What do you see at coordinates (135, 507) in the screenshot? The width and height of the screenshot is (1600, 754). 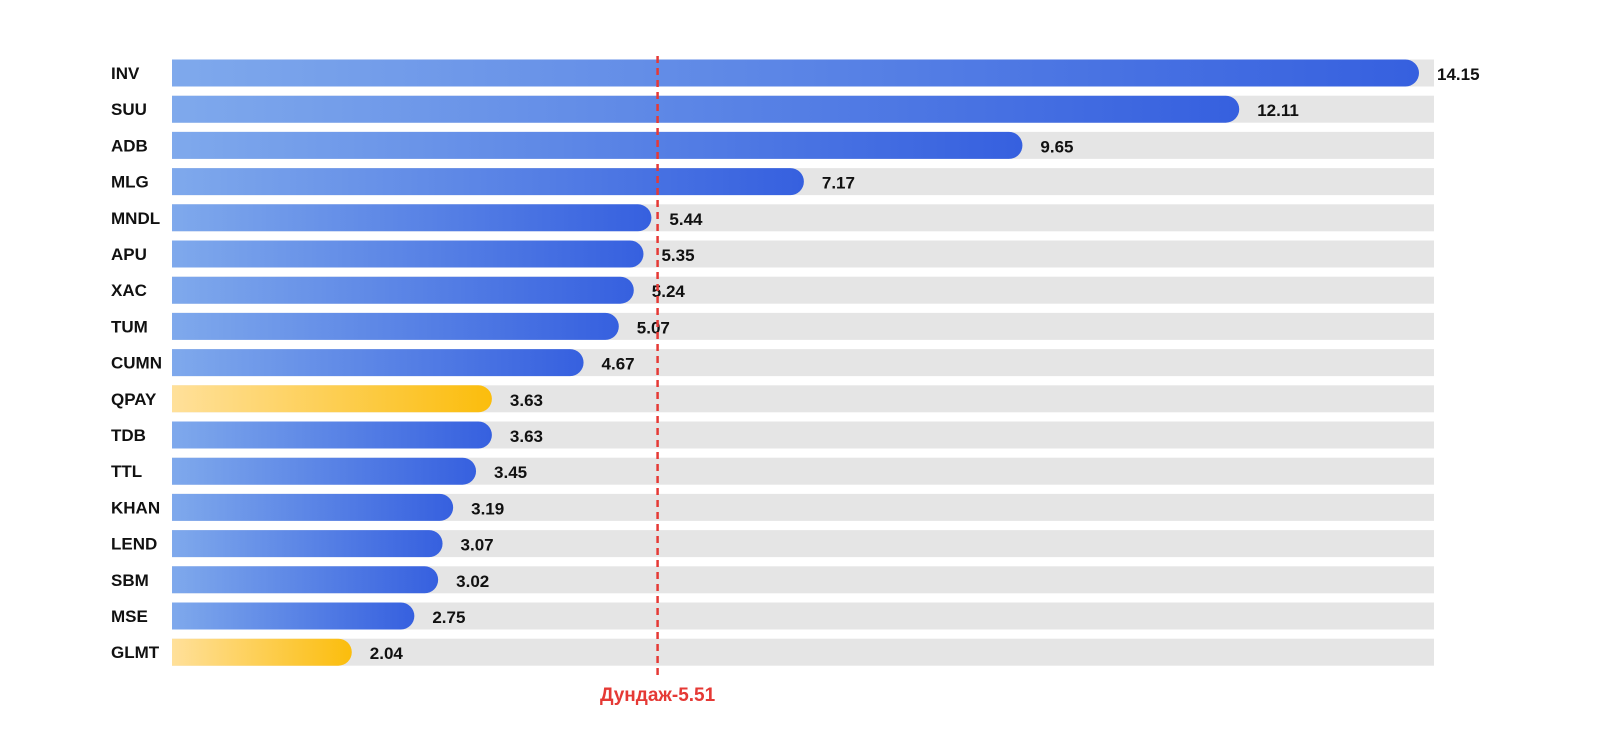 I see `category-label-khan: KHAN` at bounding box center [135, 507].